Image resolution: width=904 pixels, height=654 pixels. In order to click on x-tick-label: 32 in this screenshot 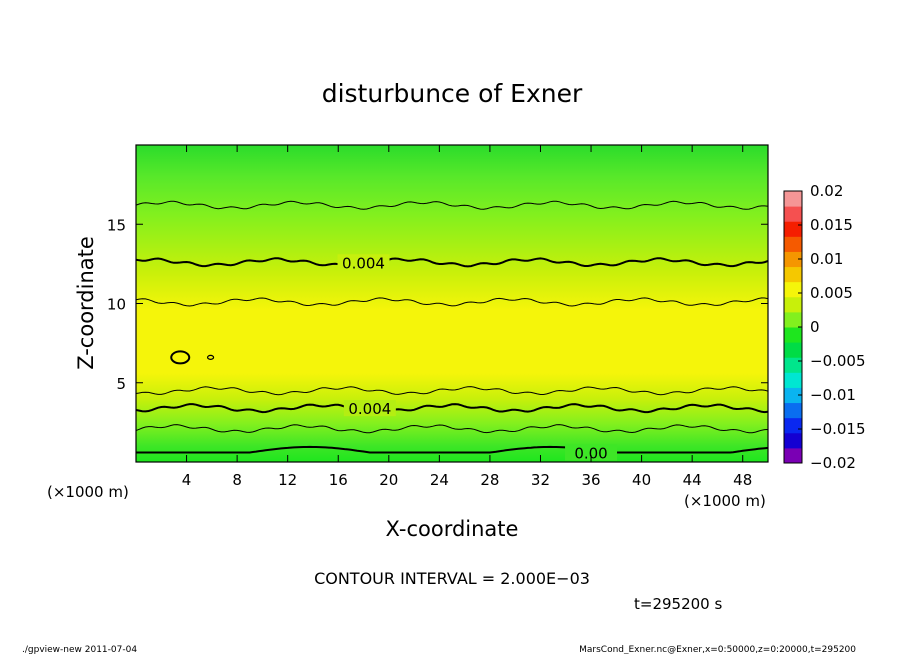, I will do `click(540, 480)`.